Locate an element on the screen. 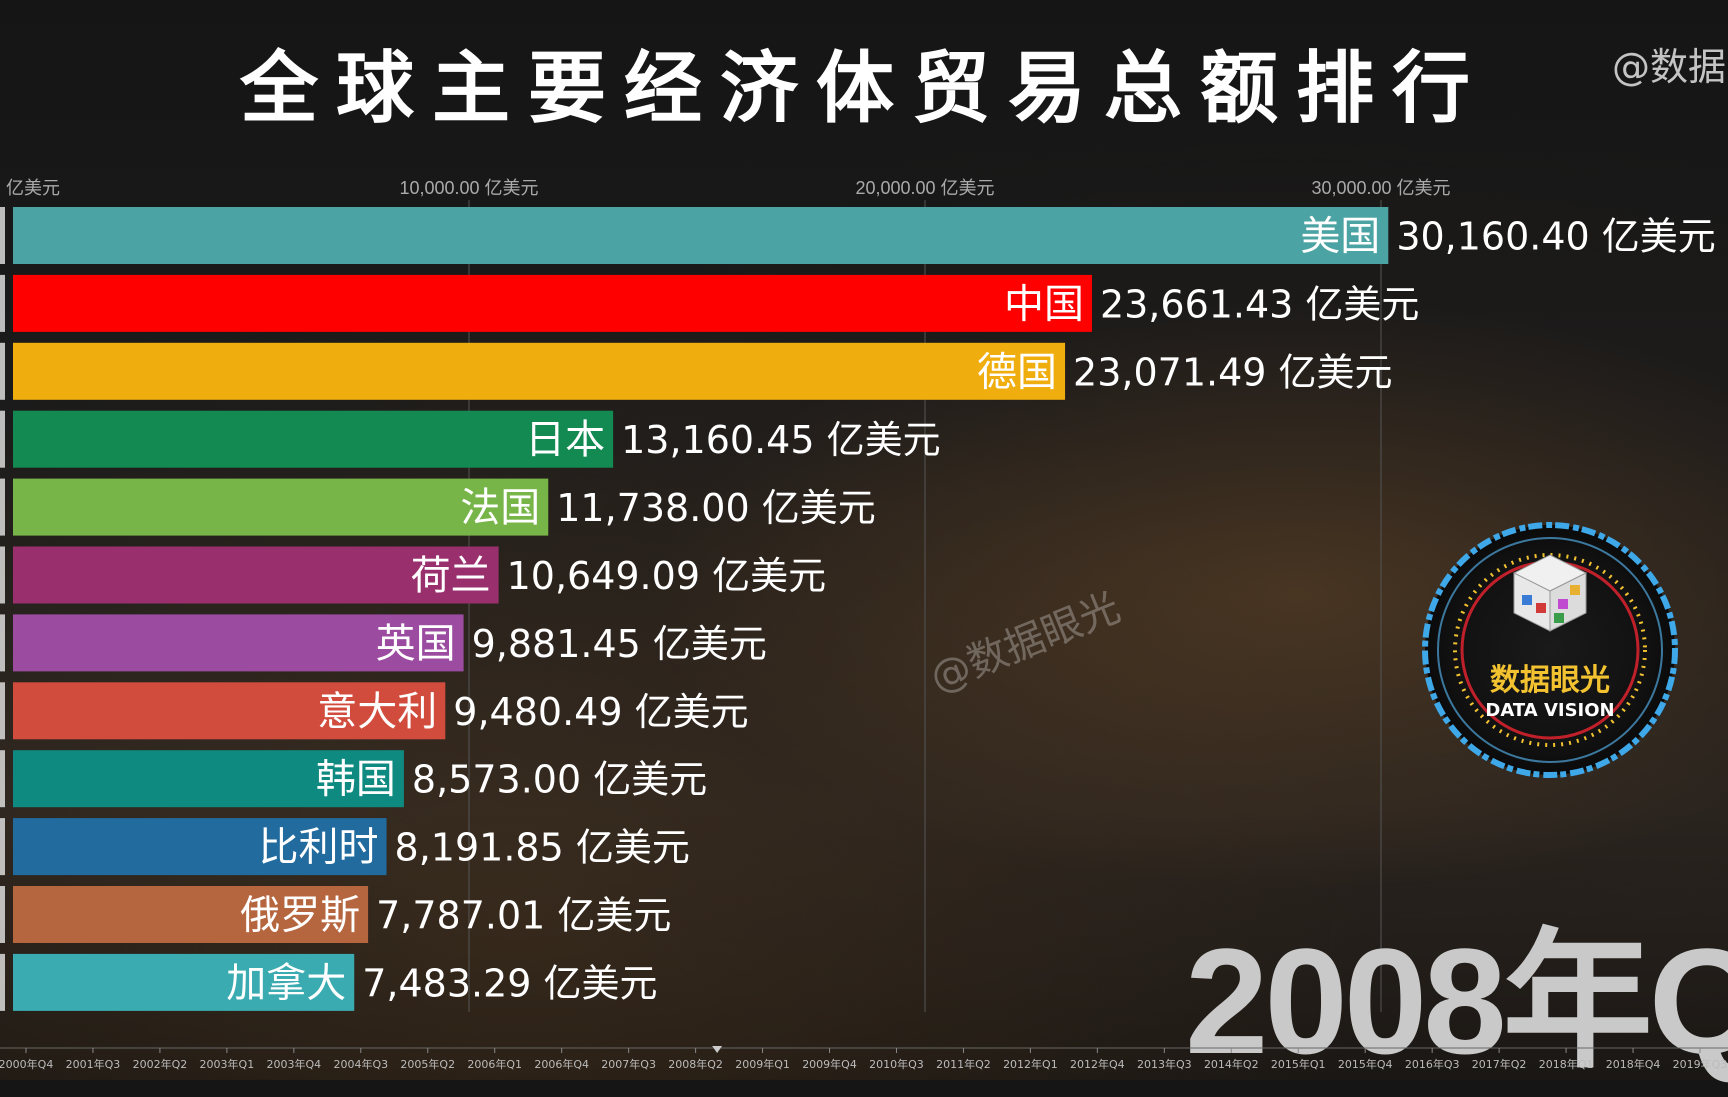  timeline-label: 2000年Q4 is located at coordinates (26, 1064).